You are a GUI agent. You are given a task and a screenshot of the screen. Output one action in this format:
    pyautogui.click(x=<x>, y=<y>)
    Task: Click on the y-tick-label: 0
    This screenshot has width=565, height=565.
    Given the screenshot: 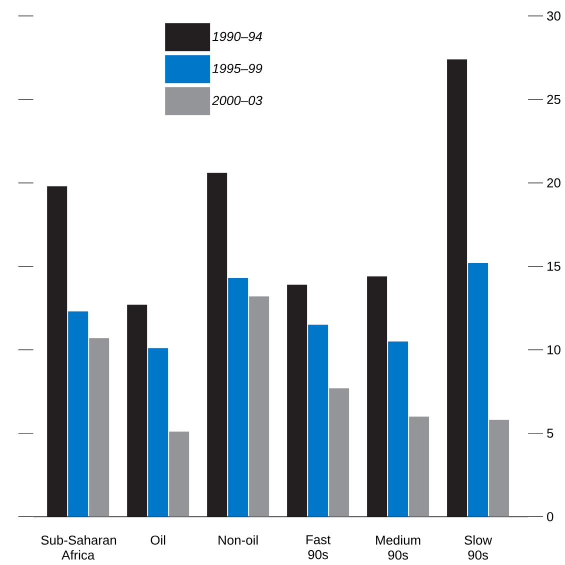 What is the action you would take?
    pyautogui.click(x=550, y=517)
    